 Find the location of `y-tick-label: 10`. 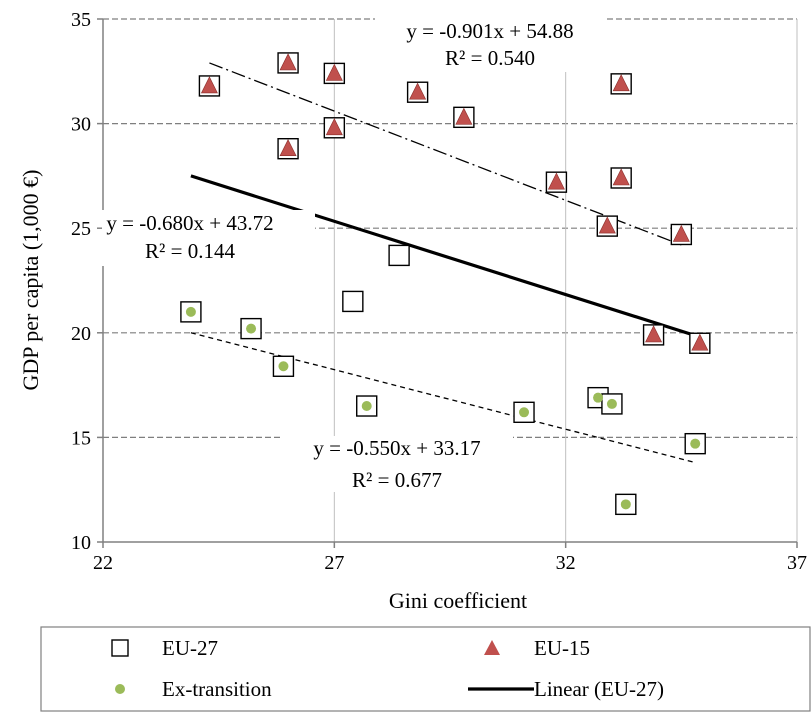

y-tick-label: 10 is located at coordinates (81, 543).